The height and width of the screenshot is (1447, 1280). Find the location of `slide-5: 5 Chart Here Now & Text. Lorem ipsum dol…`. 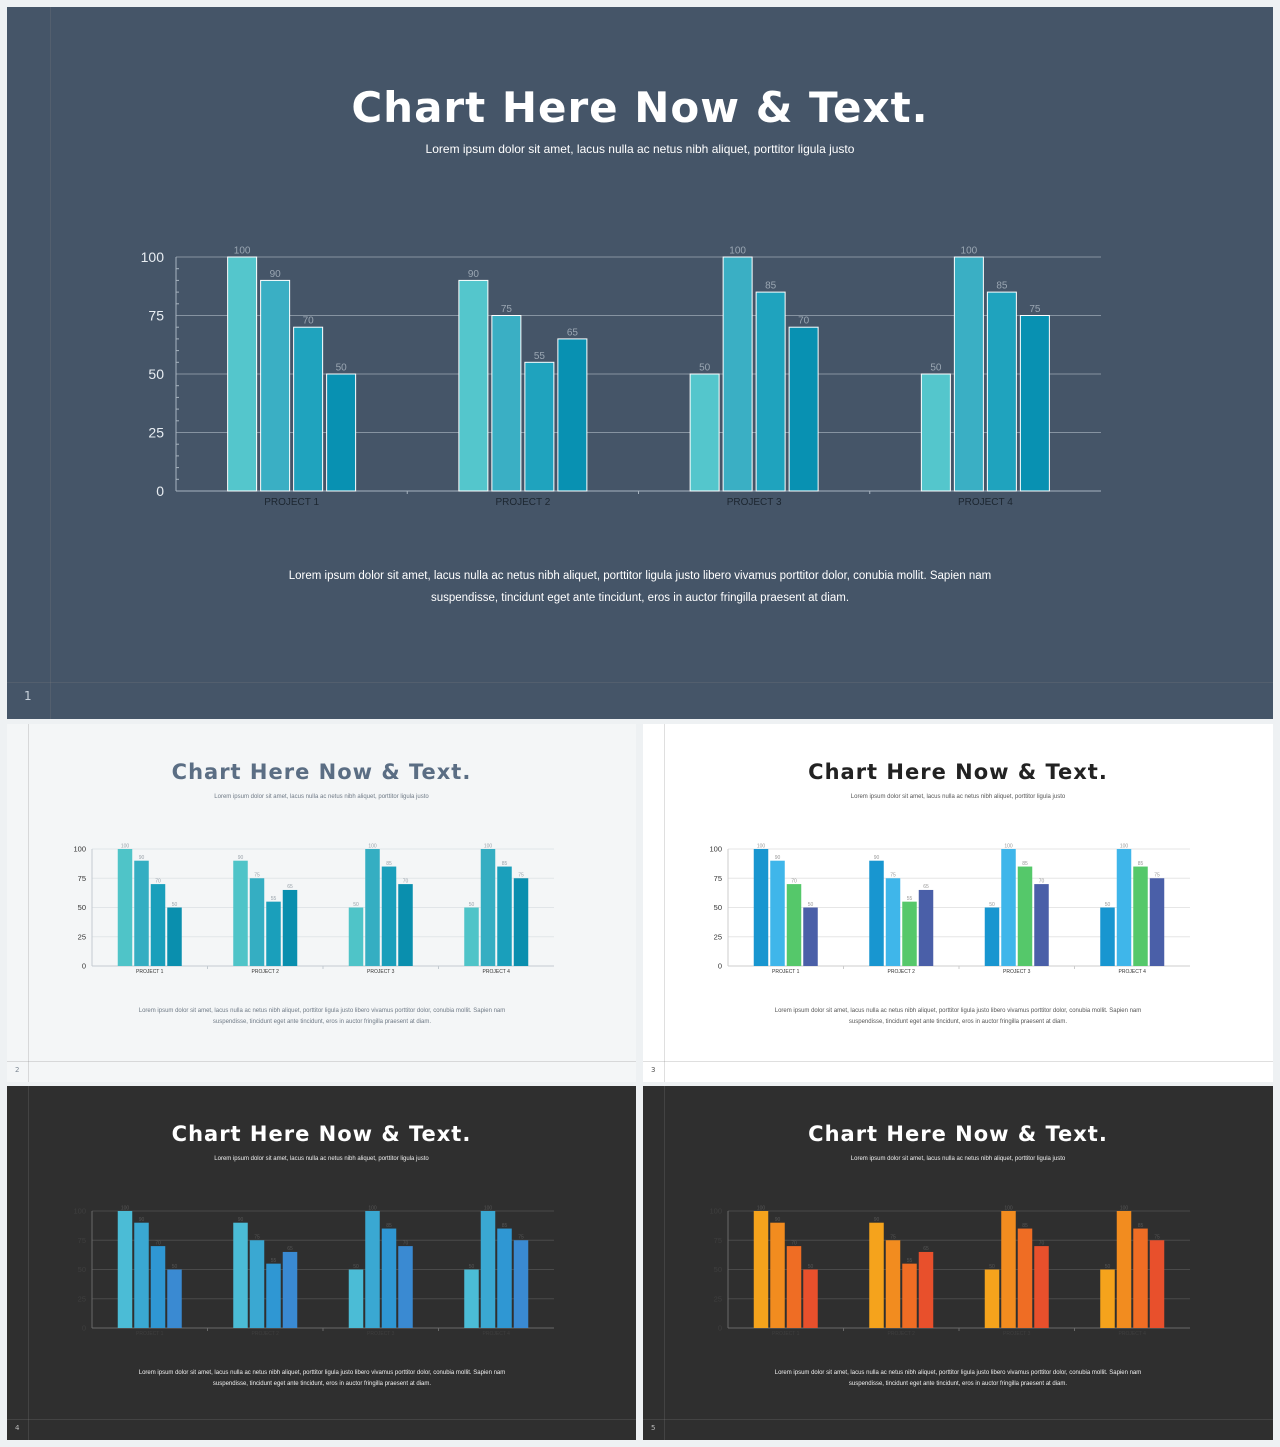

slide-5: 5 Chart Here Now & Text. Lorem ipsum dol… is located at coordinates (958, 1263).